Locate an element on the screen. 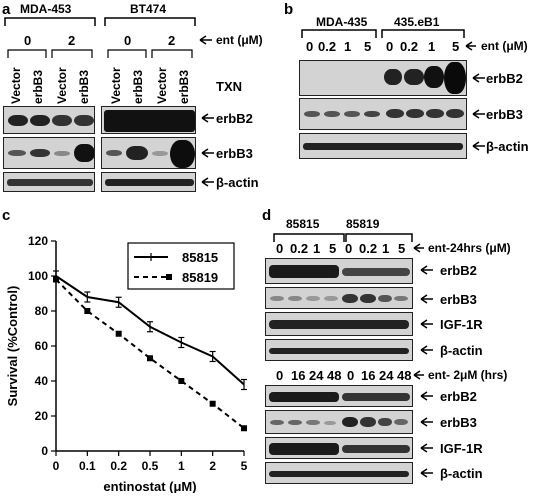  panel-b-cellline-2: 435.eB1 is located at coordinates (417, 22).